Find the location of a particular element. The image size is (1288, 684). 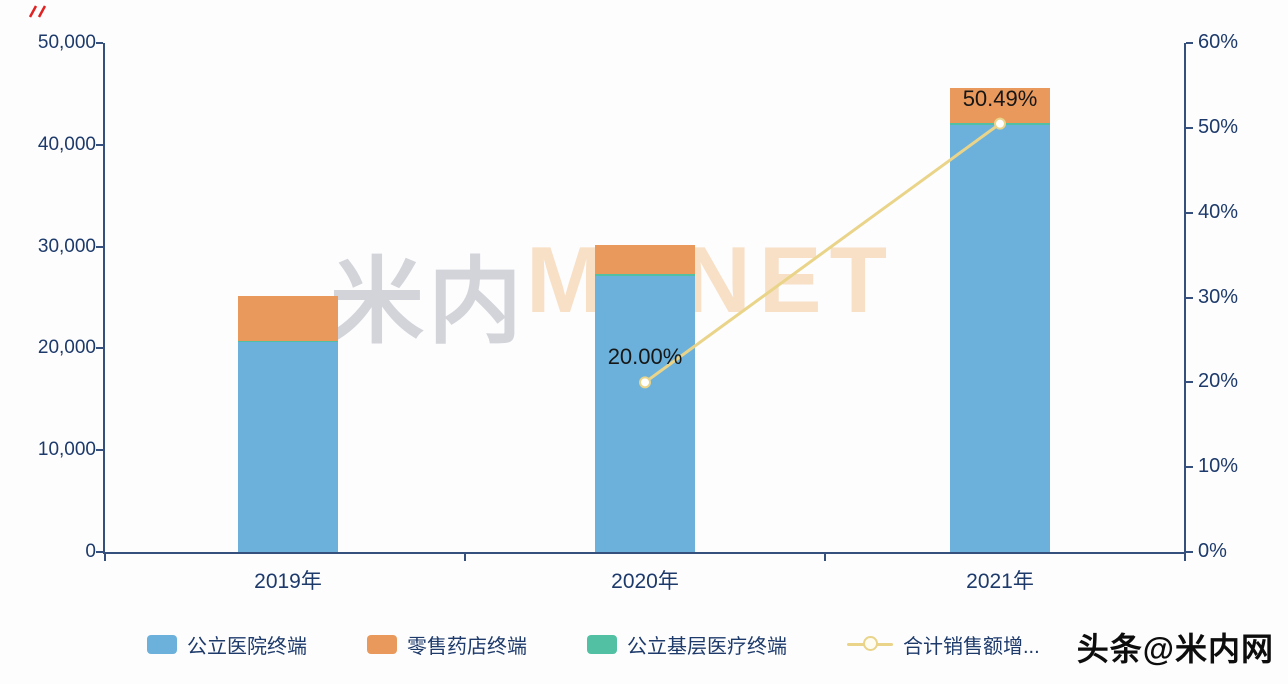

growth-line-layer is located at coordinates (822, 253).